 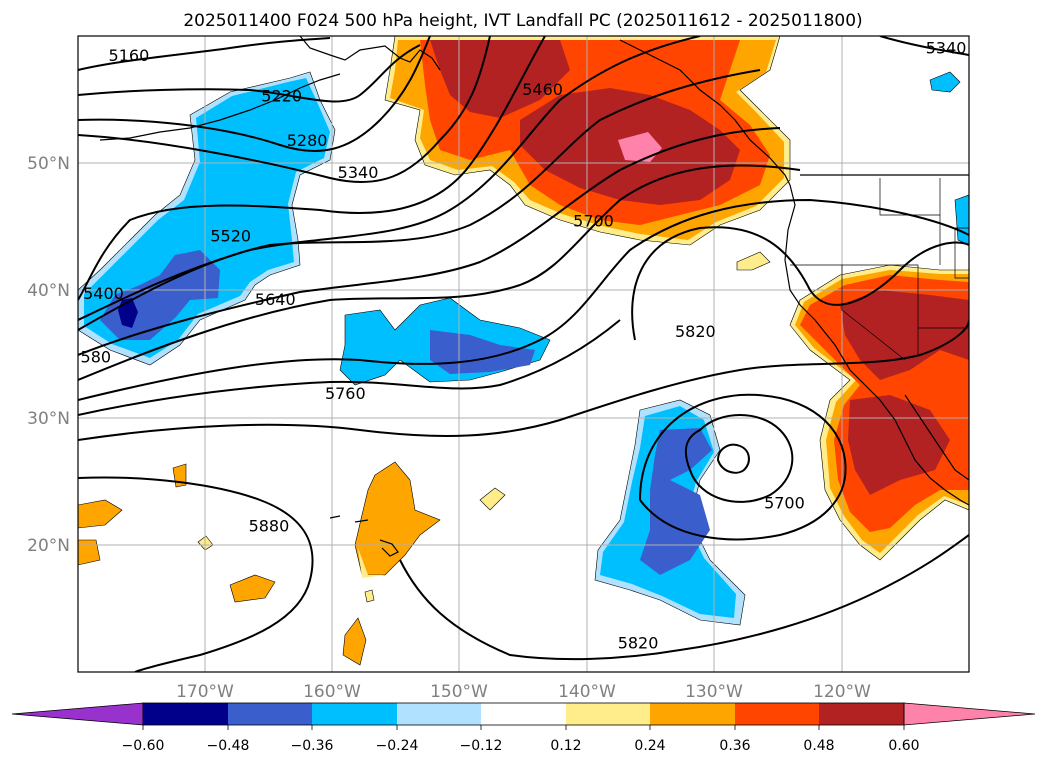 I want to click on contour-5760-low, so click(x=743, y=467).